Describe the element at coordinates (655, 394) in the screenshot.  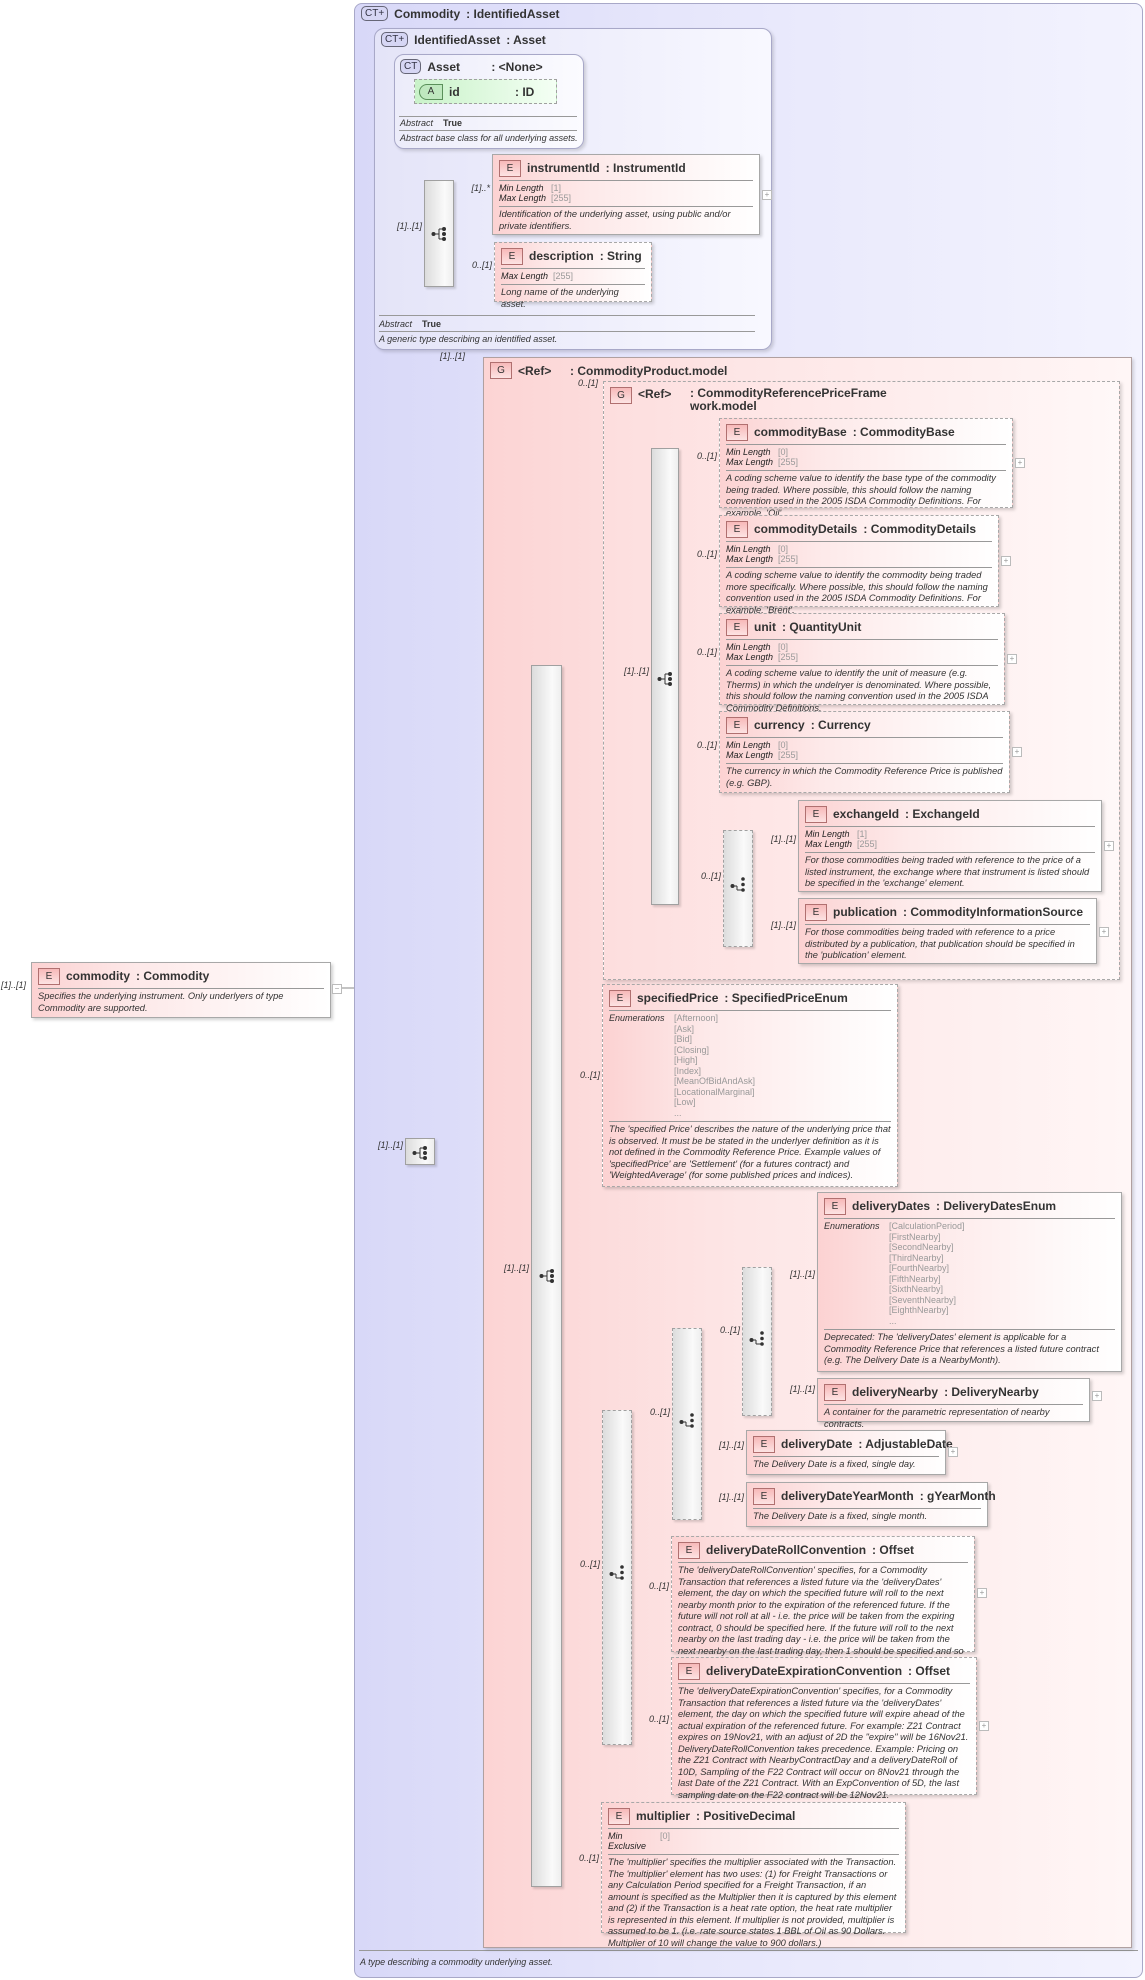
I see `group-ref: <Ref>` at that location.